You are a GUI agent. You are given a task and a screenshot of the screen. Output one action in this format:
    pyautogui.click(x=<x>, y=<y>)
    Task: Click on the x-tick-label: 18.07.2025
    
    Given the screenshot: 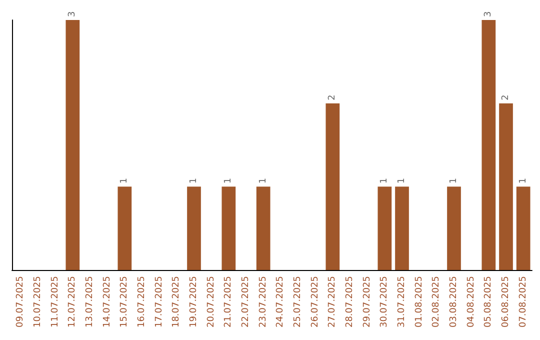 What is the action you would take?
    pyautogui.click(x=177, y=302)
    